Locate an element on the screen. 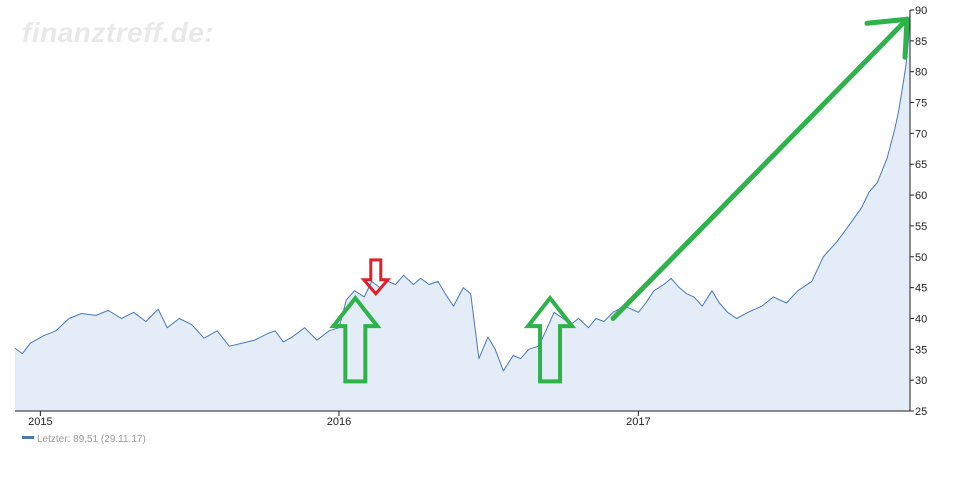 The height and width of the screenshot is (500, 970). watermark-logo: finanztreff.de: is located at coordinates (118, 32).